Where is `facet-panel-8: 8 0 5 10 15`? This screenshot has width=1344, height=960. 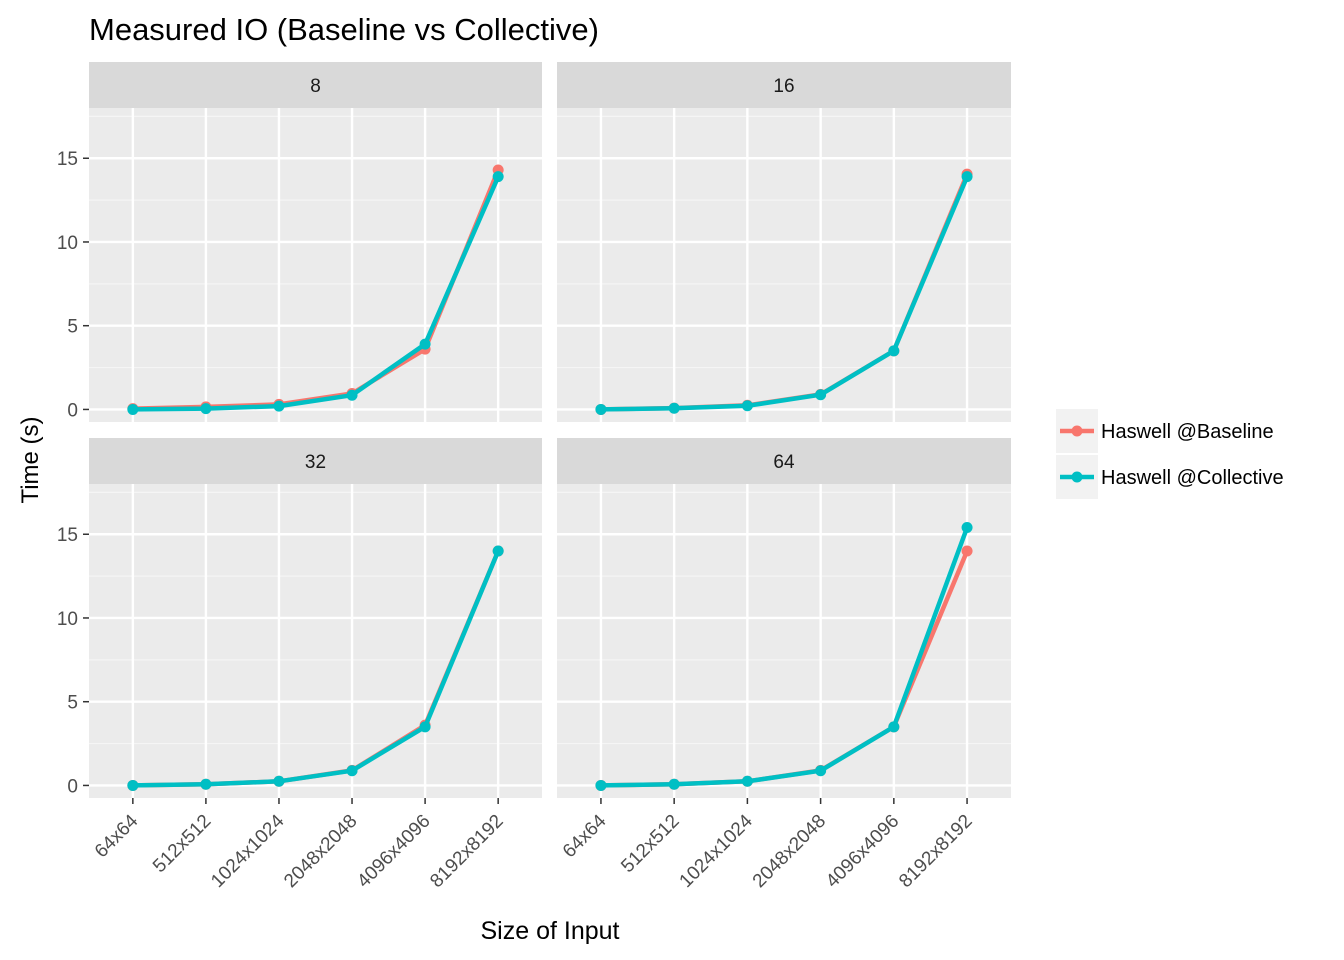
facet-panel-8: 8 0 5 10 15 is located at coordinates (299, 242).